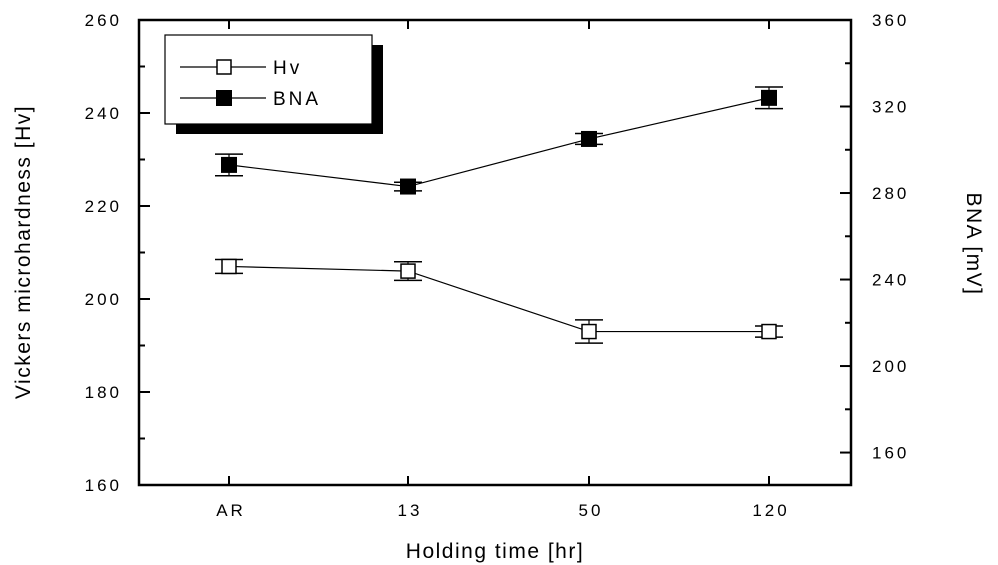 The image size is (998, 565). Describe the element at coordinates (103, 299) in the screenshot. I see `left-y-tick-label: 200` at that location.